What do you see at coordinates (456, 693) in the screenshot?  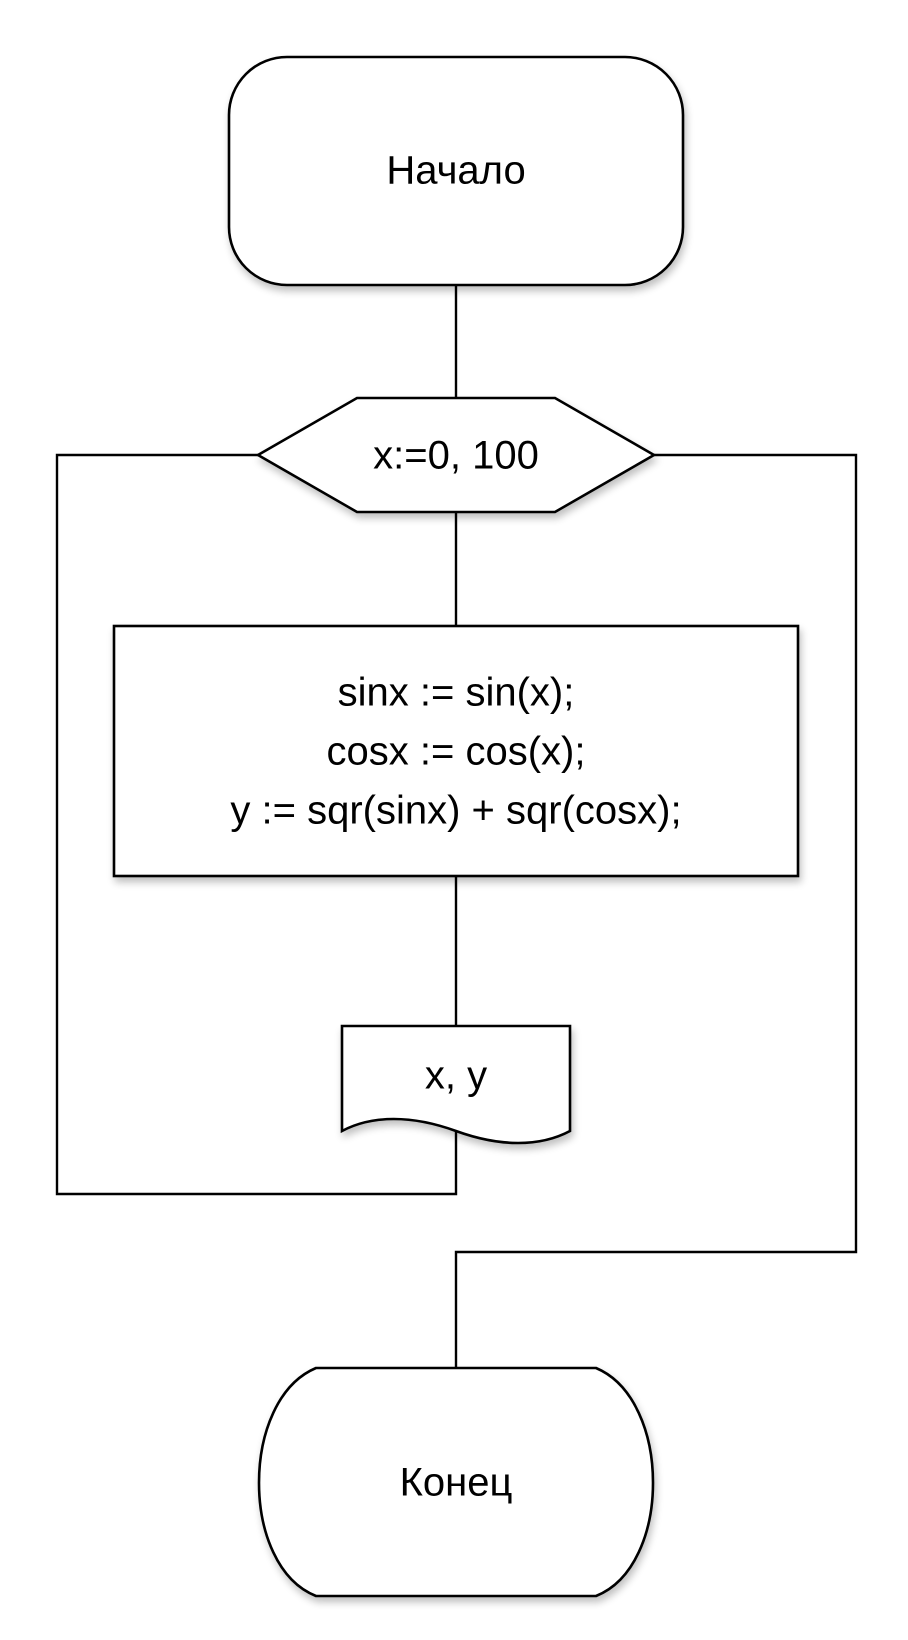 I see `process-line-1: sinx := sin(x);` at bounding box center [456, 693].